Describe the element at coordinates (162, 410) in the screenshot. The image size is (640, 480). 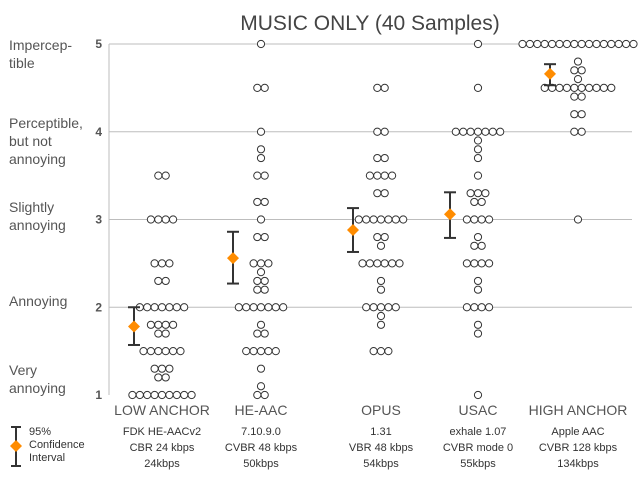
I see `category-label: LOW ANCHOR` at that location.